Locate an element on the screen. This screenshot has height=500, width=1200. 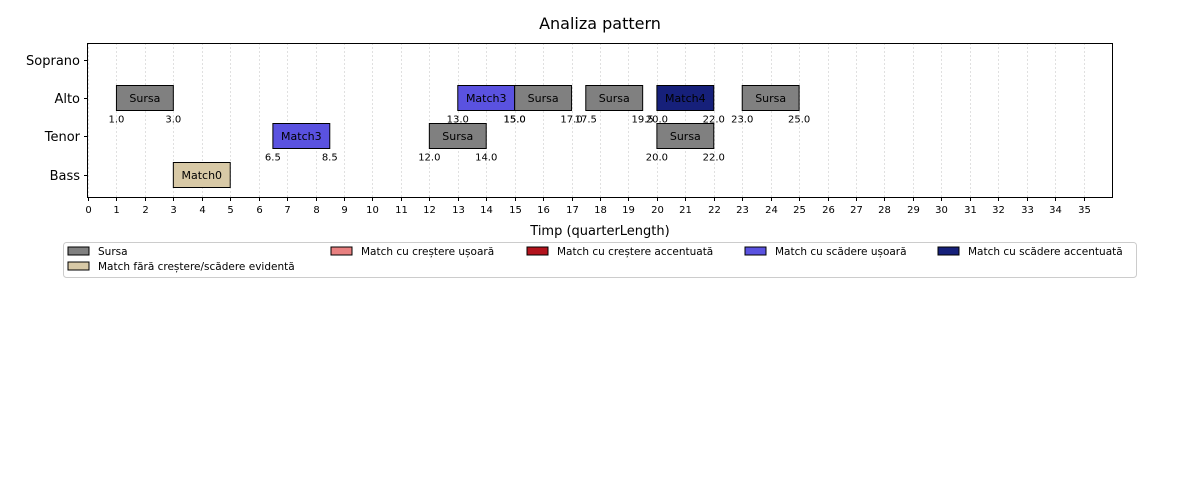
x-tick-label: 14 is located at coordinates (486, 210).